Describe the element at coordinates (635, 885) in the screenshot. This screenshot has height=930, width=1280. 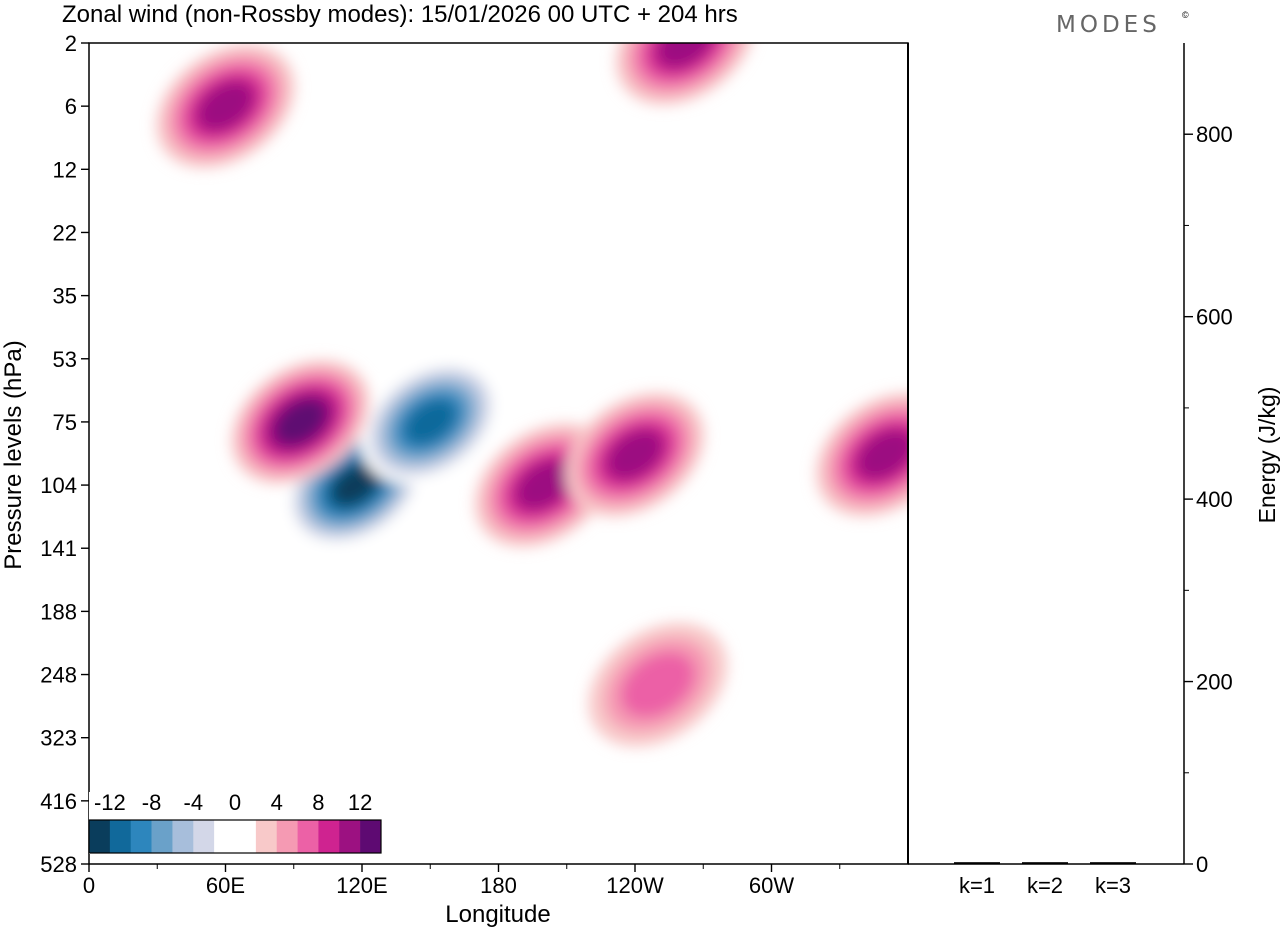
I see `x-tick-label: 120W` at that location.